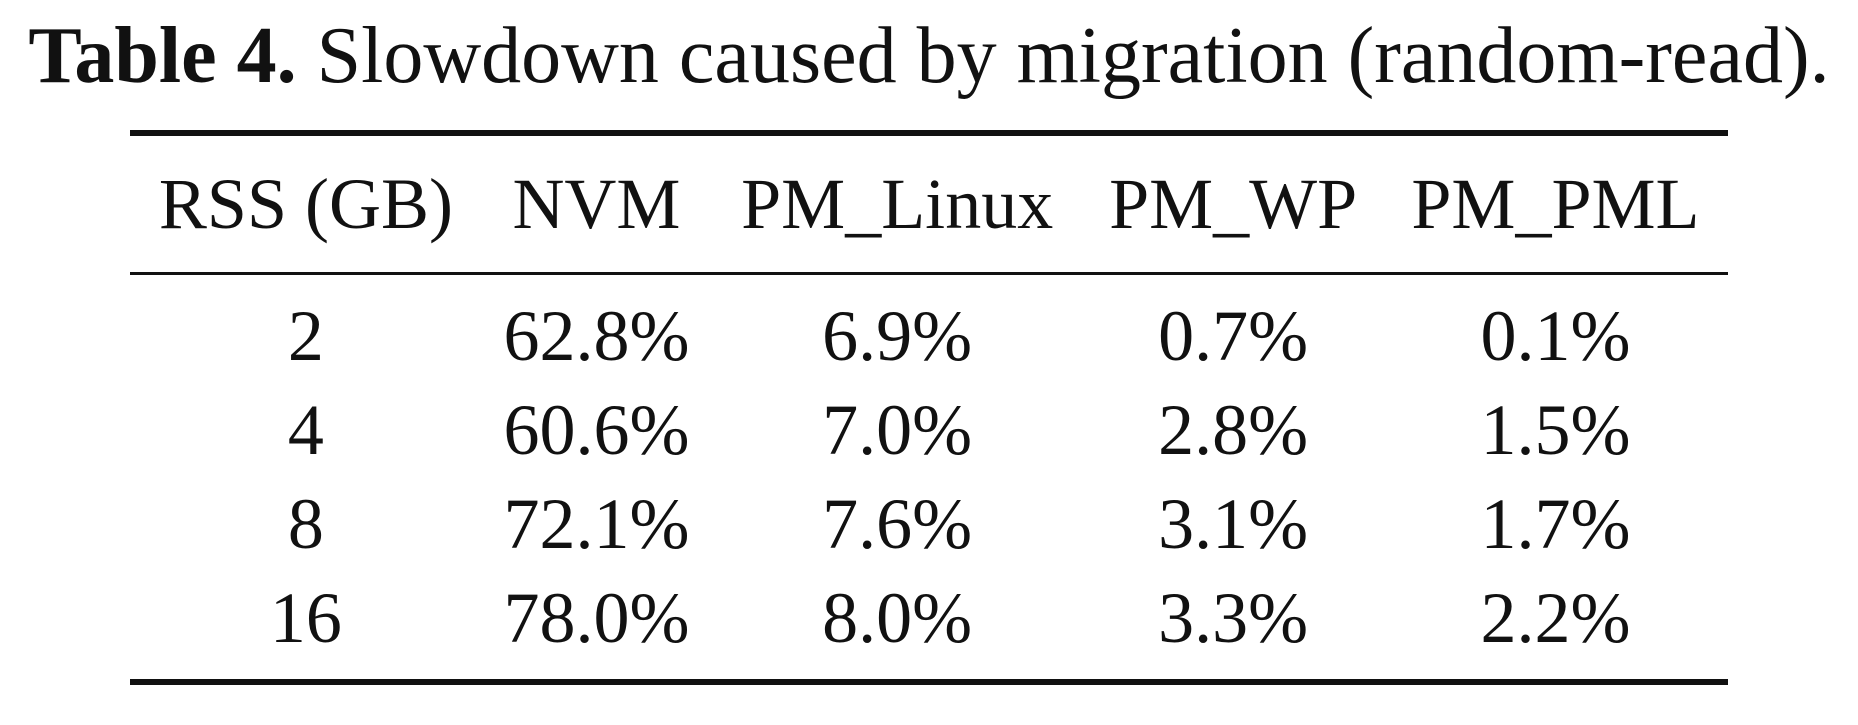 Image resolution: width=1858 pixels, height=725 pixels. I want to click on table-row: 4 60.6% 7.0% 2.8% 1.5%, so click(929, 430).